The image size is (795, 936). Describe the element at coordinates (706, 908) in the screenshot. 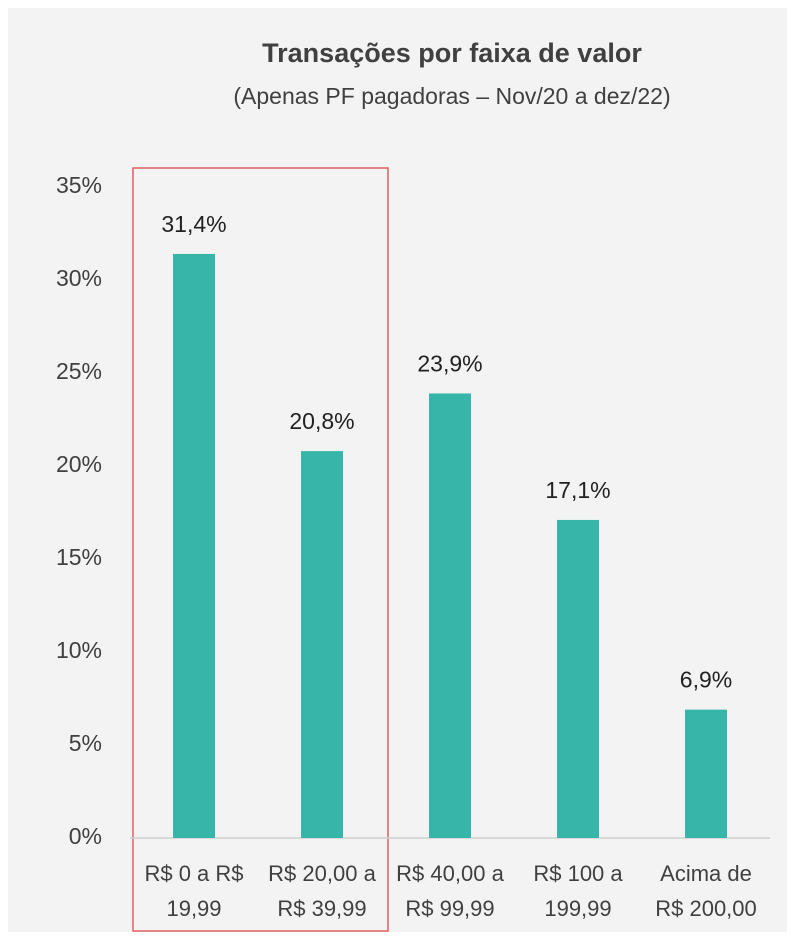

I see `x-tick-label: R$ 200,00` at that location.